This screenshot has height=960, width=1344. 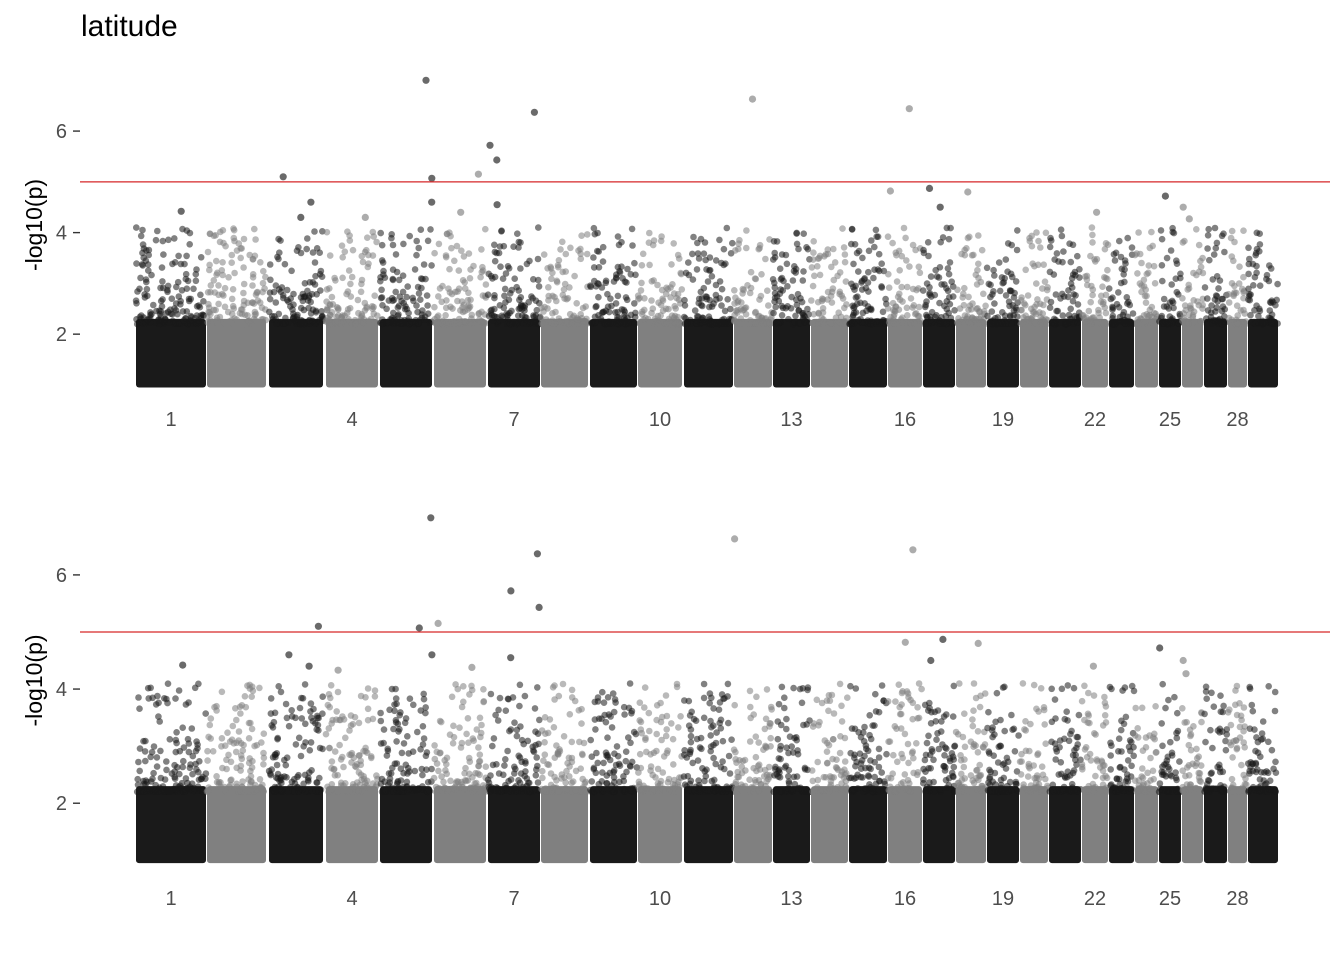 What do you see at coordinates (61, 576) in the screenshot?
I see `y-tick-label: 6` at bounding box center [61, 576].